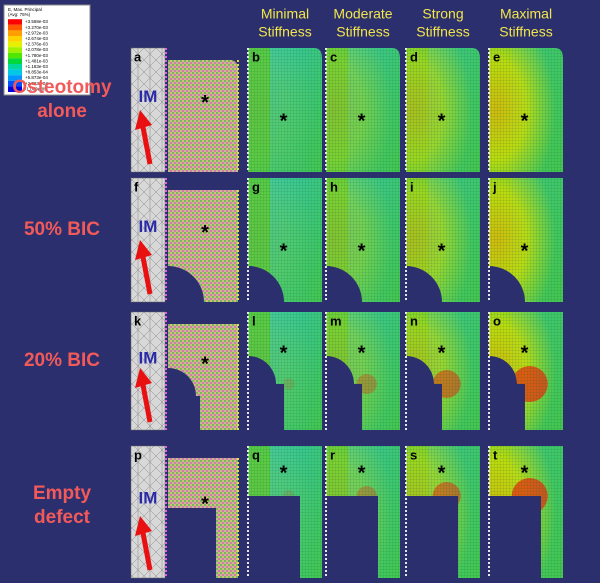 The height and width of the screenshot is (583, 600). I want to click on panel-letter: m, so click(336, 320).